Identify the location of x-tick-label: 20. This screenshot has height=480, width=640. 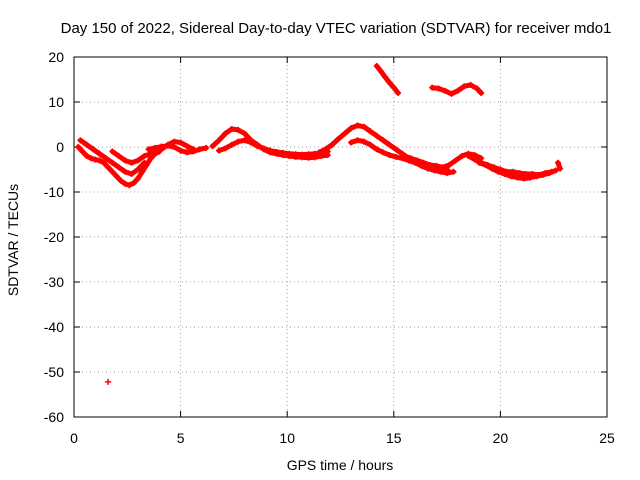
(501, 438).